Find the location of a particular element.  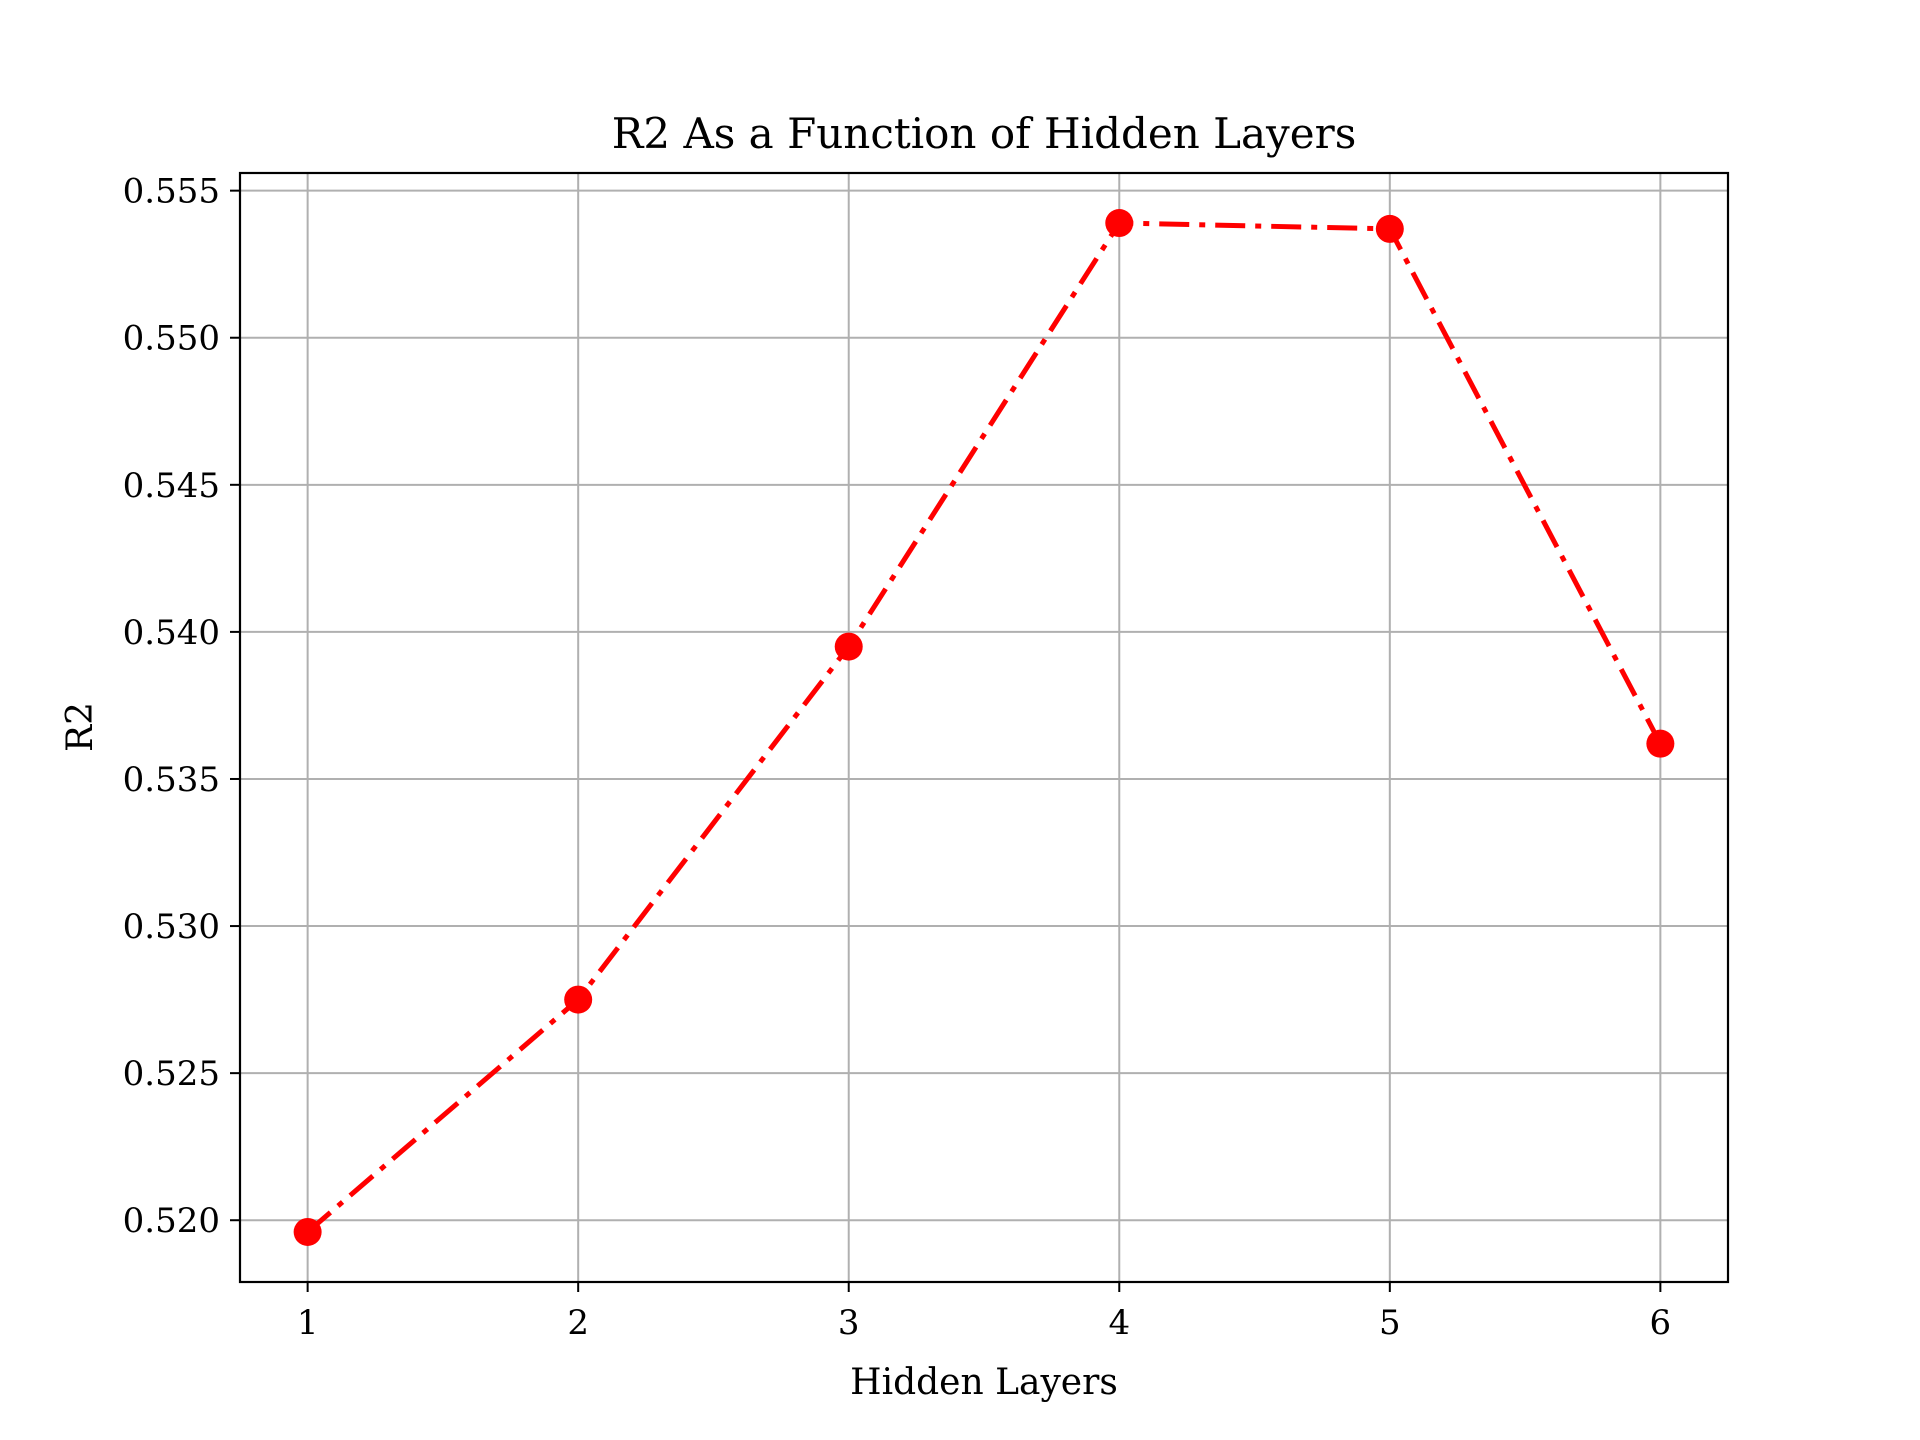

y-tick-label: 0.545 is located at coordinates (171, 486).